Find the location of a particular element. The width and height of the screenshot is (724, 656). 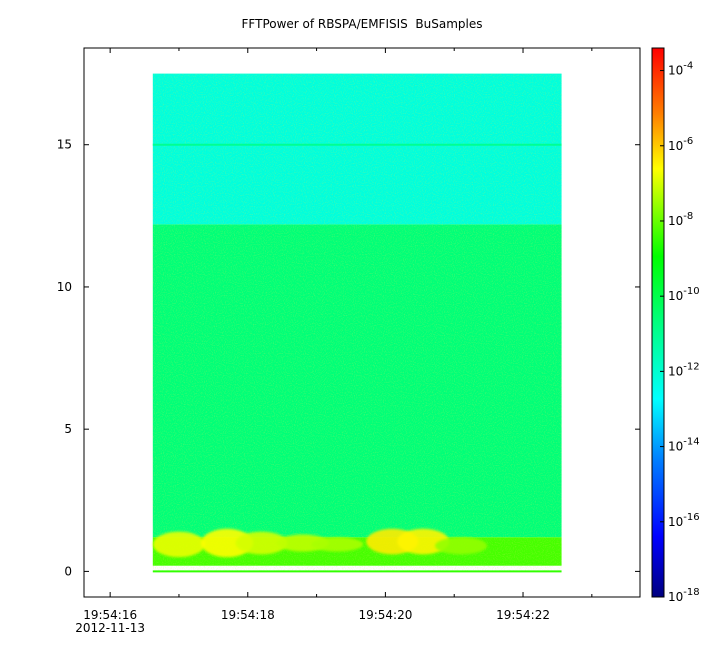

colorbar-tick-label--12: 10⁻¹² is located at coordinates (684, 369).